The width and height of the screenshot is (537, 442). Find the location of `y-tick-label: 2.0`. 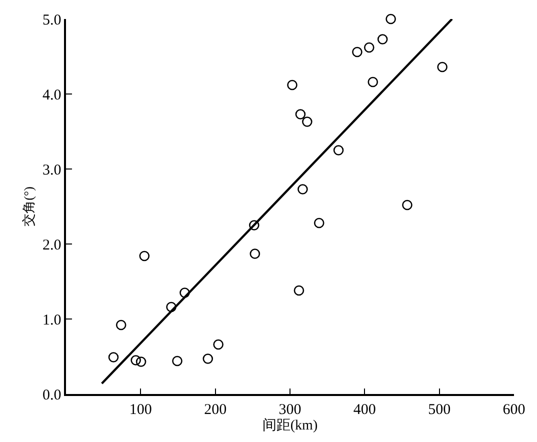

y-tick-label: 2.0 is located at coordinates (52, 245).